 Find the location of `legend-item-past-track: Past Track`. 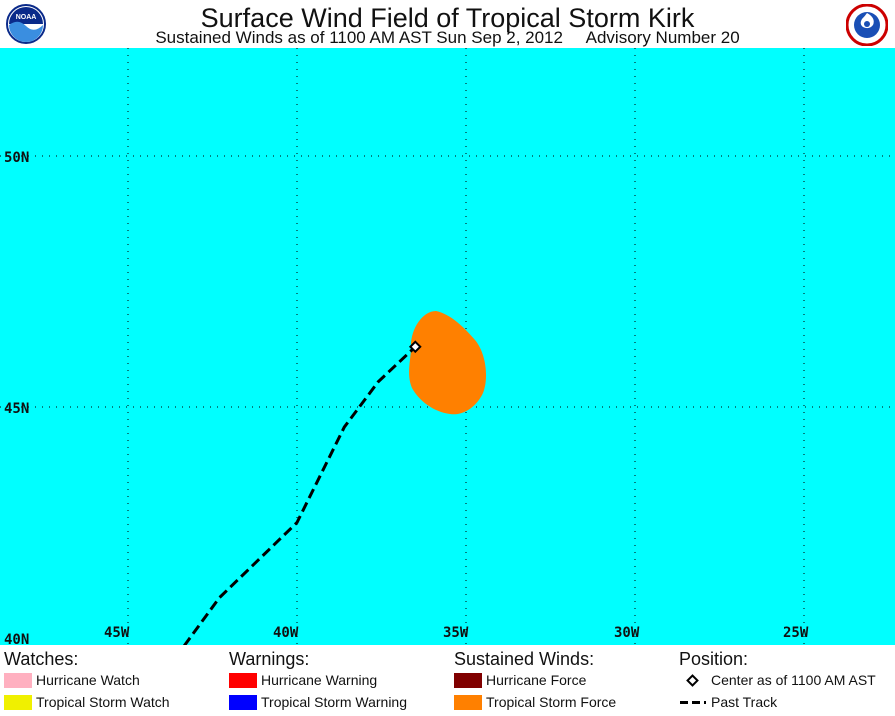

legend-item-past-track: Past Track is located at coordinates (728, 702).